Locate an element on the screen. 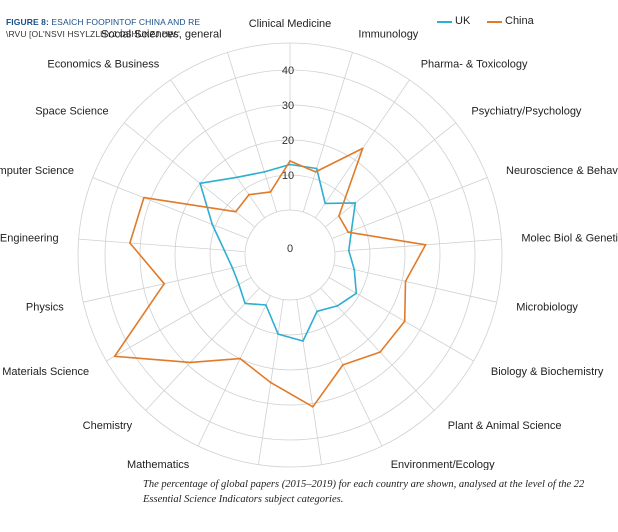 The height and width of the screenshot is (532, 618). legend-label-uk: UK is located at coordinates (463, 21).